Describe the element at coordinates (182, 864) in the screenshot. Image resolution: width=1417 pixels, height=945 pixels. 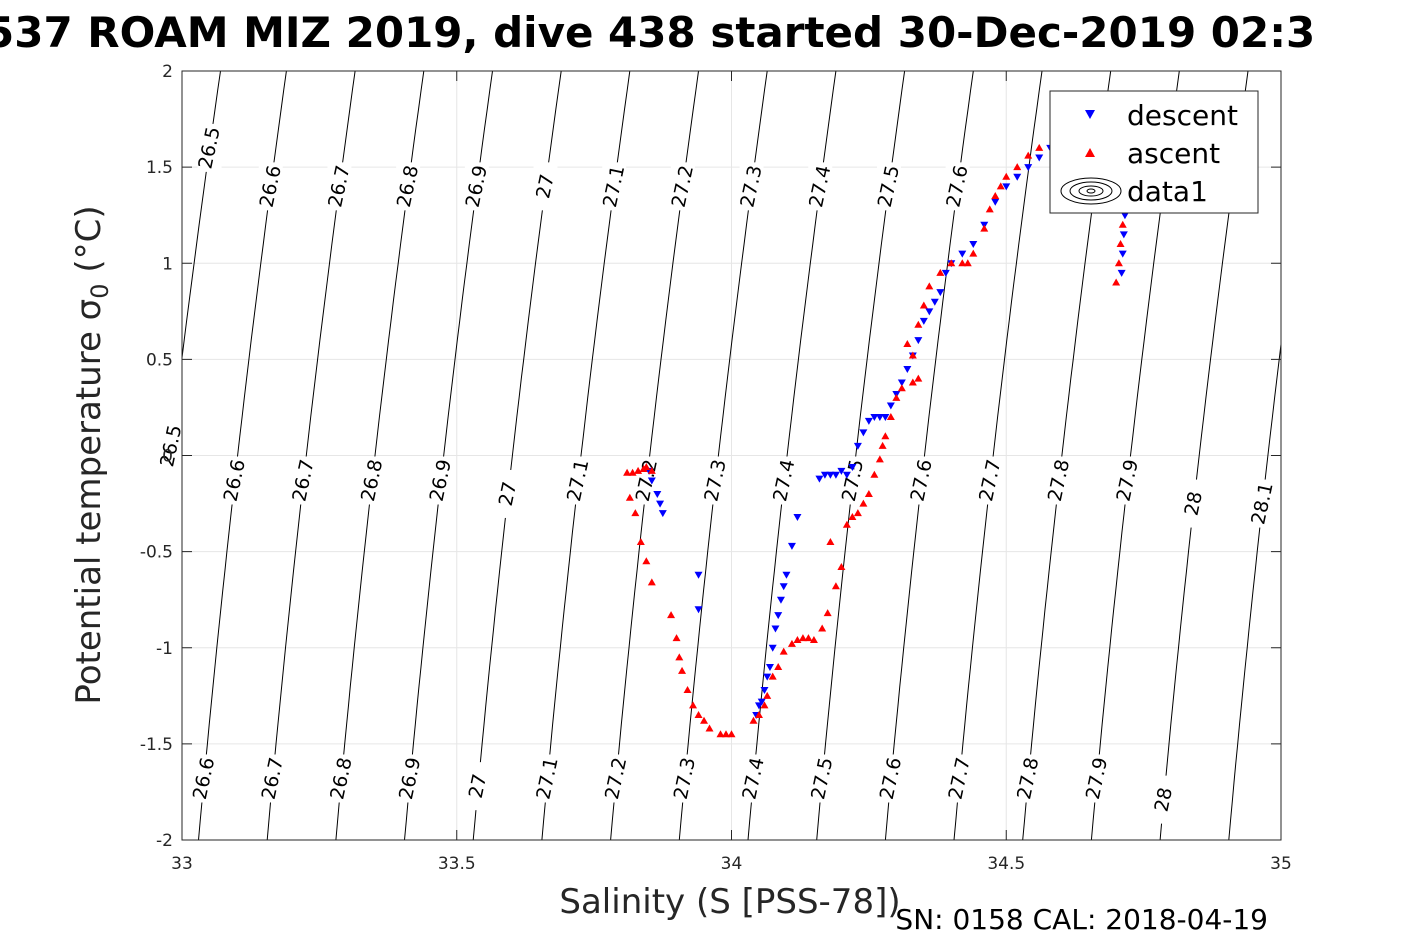
I see `x-tick-label: 33` at that location.